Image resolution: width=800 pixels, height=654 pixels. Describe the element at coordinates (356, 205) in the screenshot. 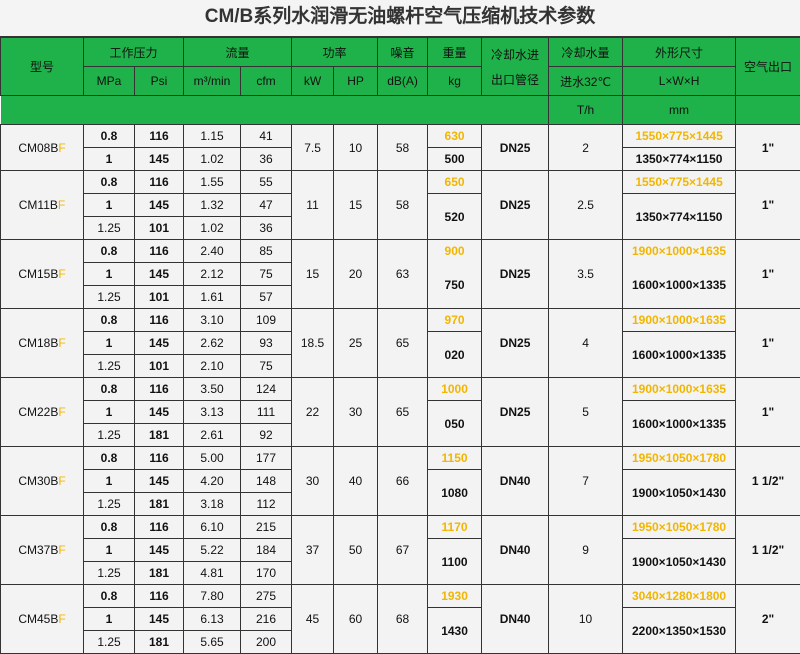

I see `cell-hp: 15` at that location.